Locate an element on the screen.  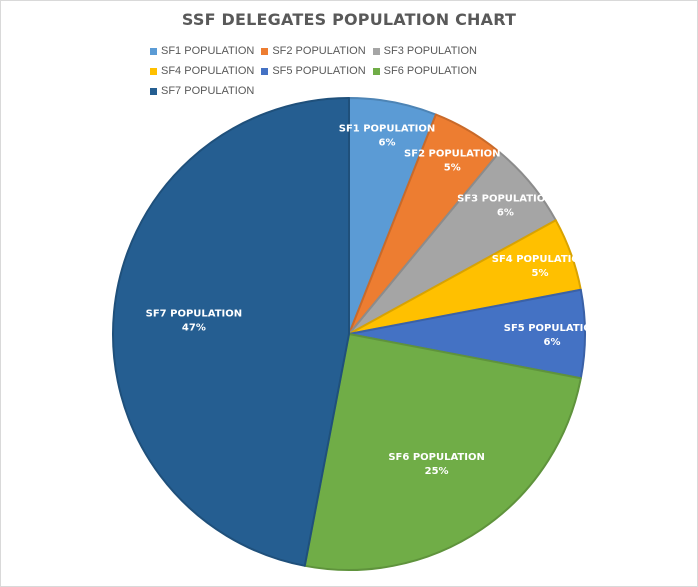
pie-label-category: SF4 POPULATION is located at coordinates (540, 259).